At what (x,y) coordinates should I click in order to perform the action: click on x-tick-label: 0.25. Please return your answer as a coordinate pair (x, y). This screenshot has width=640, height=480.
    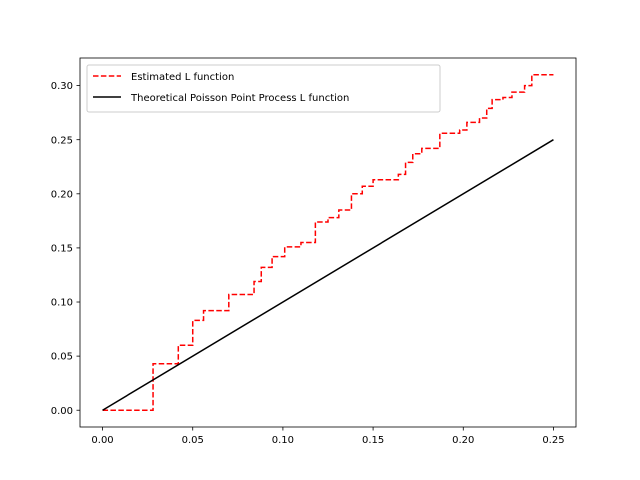
    Looking at the image, I should click on (553, 440).